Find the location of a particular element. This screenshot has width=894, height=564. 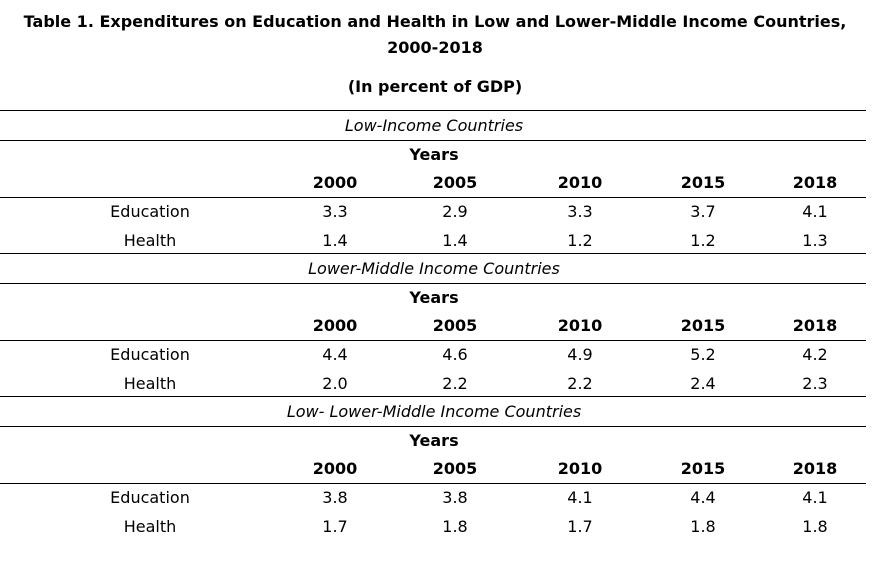

table-cell: 4.9 is located at coordinates (580, 354).